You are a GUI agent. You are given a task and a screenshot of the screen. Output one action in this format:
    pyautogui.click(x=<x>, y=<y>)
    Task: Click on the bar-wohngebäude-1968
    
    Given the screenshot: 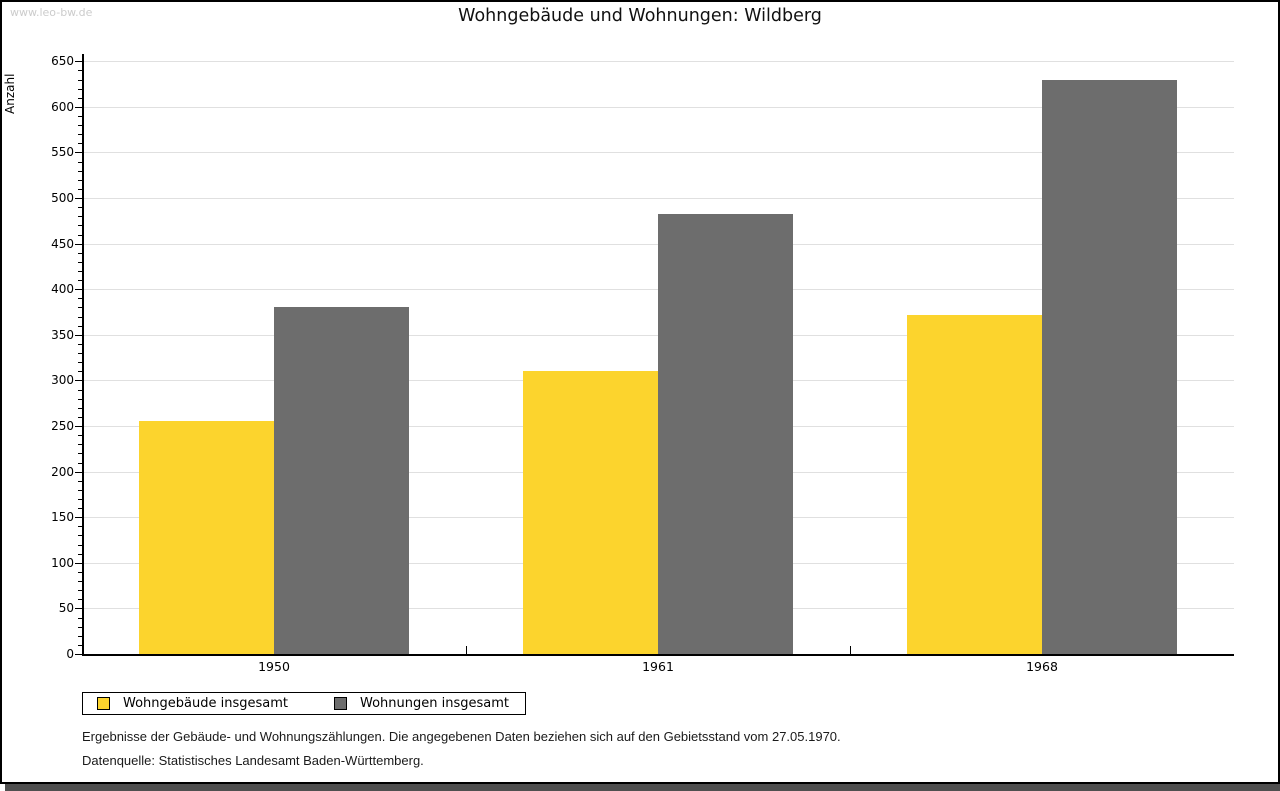 What is the action you would take?
    pyautogui.click(x=974, y=484)
    